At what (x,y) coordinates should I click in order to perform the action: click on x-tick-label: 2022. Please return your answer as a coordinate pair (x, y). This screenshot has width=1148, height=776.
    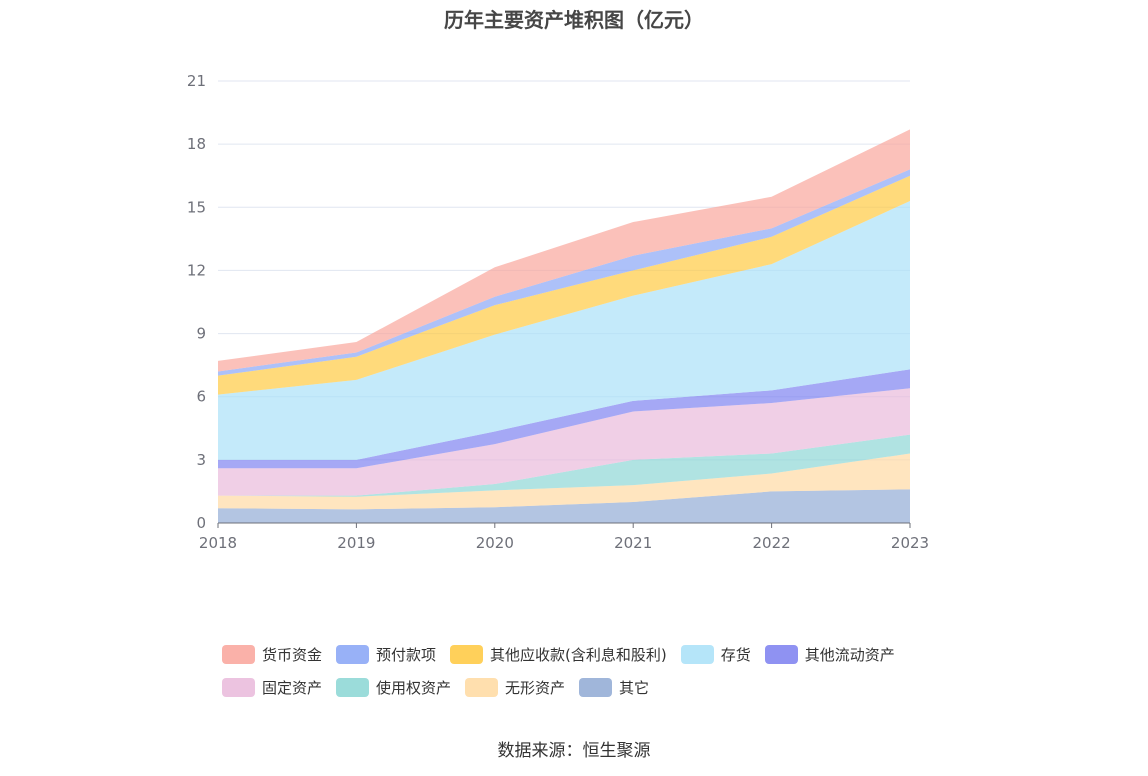
    Looking at the image, I should click on (772, 543).